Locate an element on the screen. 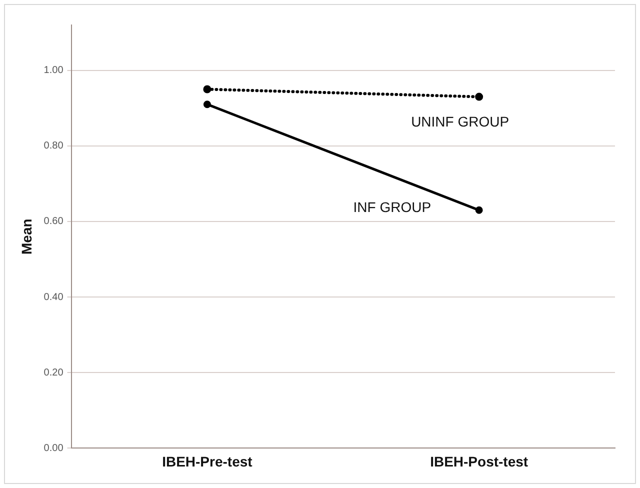 The height and width of the screenshot is (488, 640). y-axis-title: Mean is located at coordinates (26, 236).